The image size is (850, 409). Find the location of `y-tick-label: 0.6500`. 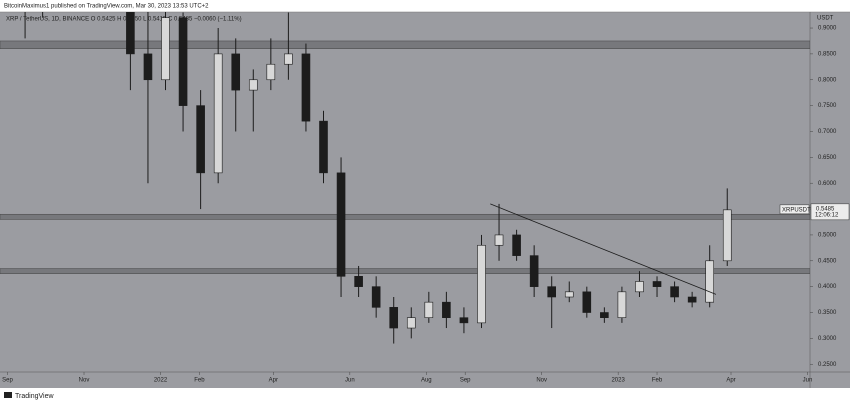

y-tick-label: 0.6500 is located at coordinates (827, 158).